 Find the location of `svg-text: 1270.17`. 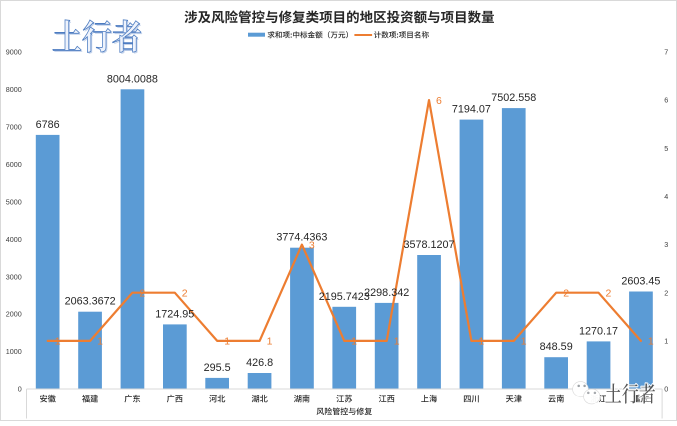

svg-text: 1270.17 is located at coordinates (598, 331).